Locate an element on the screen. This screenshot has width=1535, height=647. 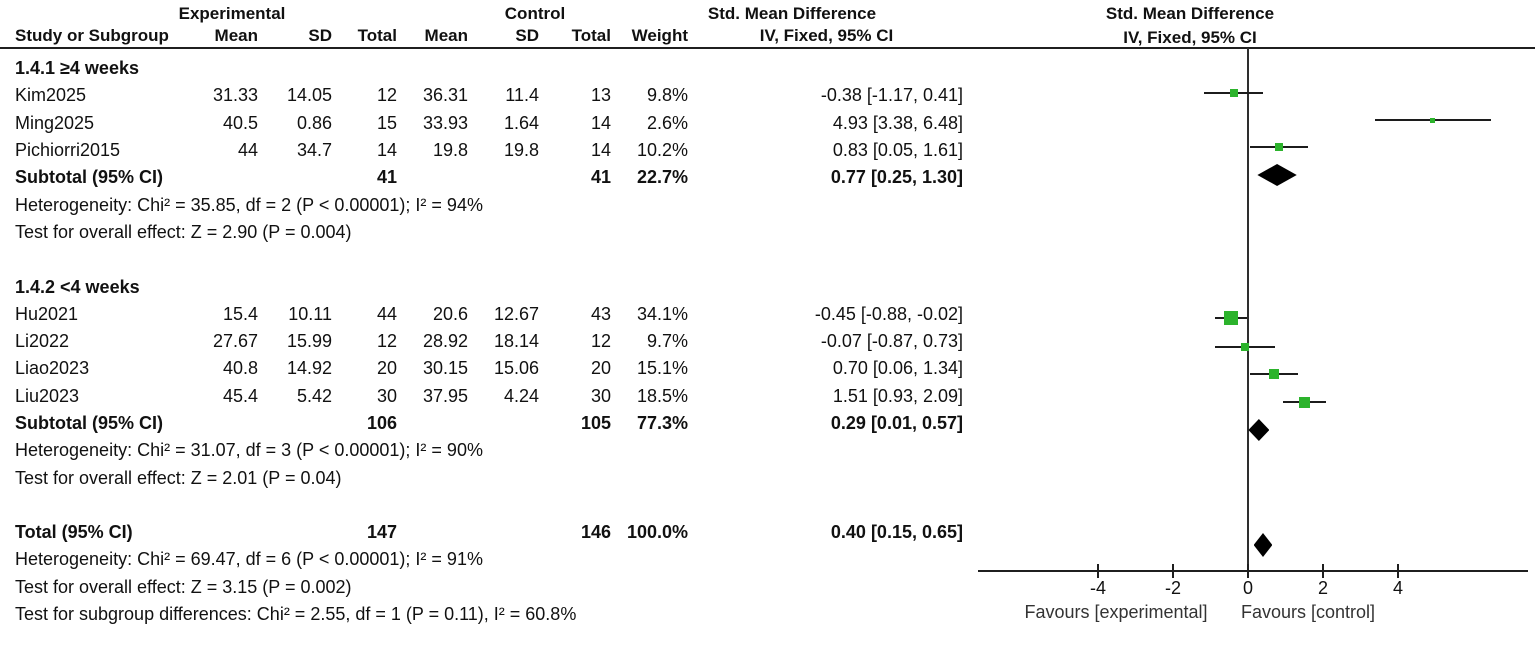
cell: 18.14 is located at coordinates (516, 341).